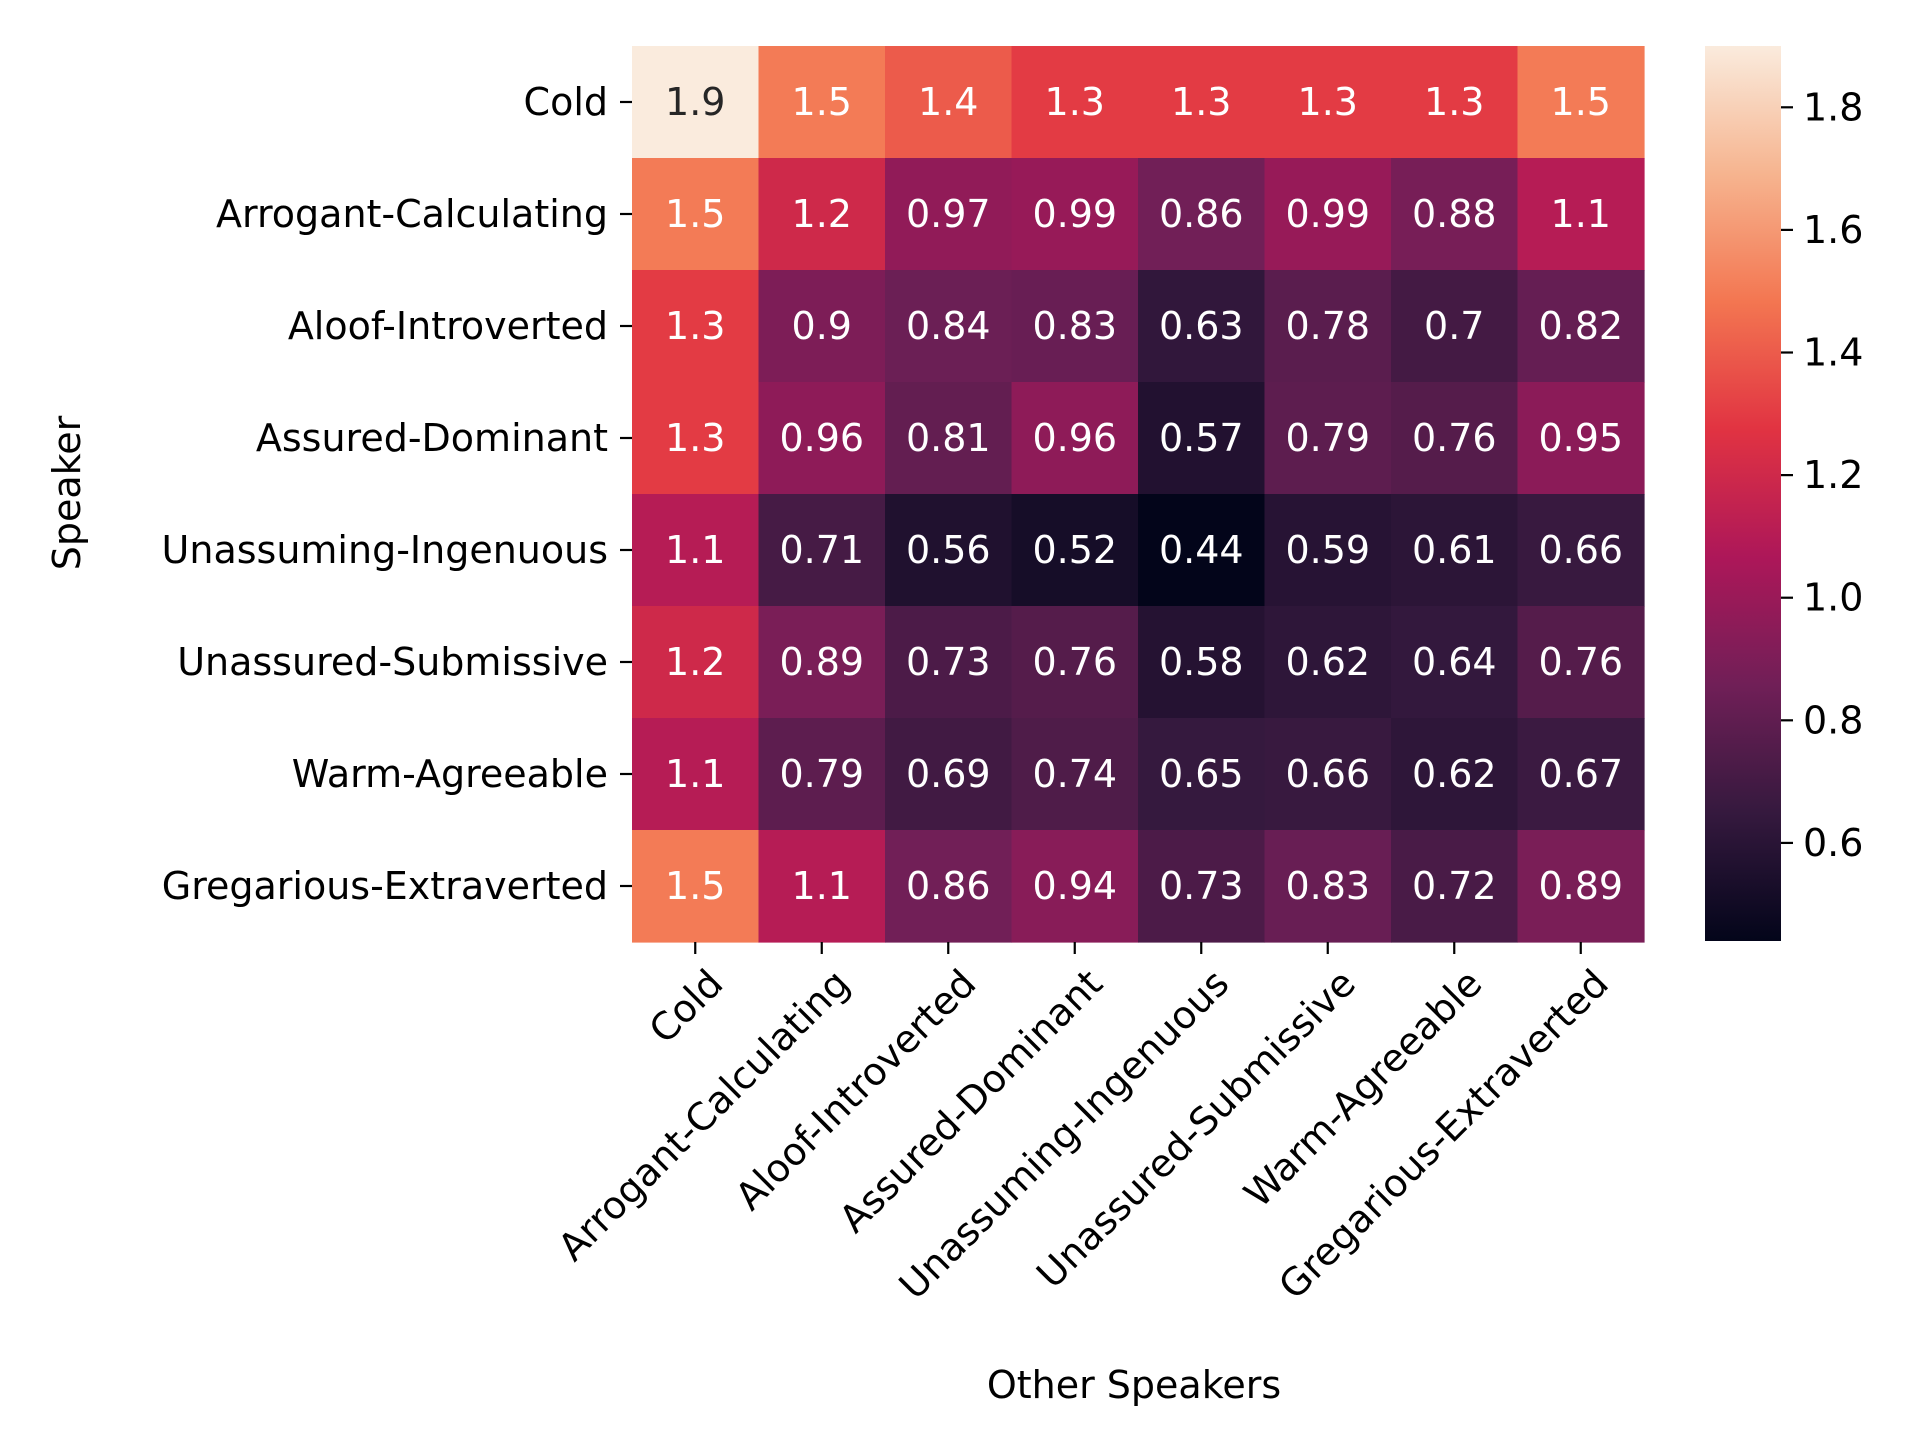 The width and height of the screenshot is (1920, 1440). What do you see at coordinates (821, 438) in the screenshot?
I see `cell-value-label: 0.96` at bounding box center [821, 438].